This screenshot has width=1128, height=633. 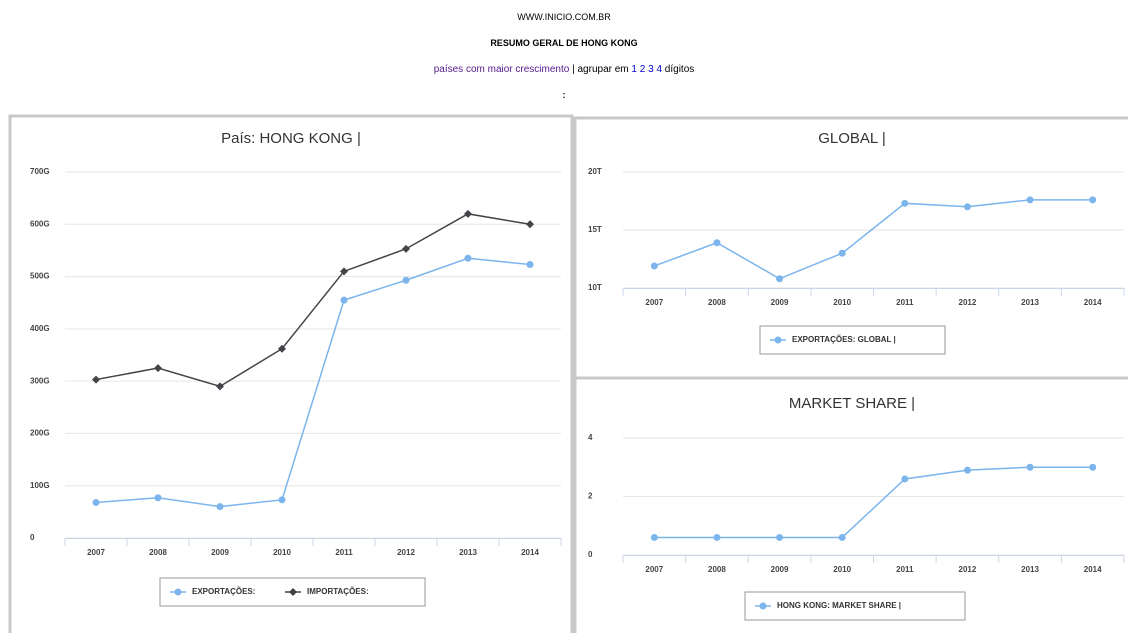 What do you see at coordinates (595, 287) in the screenshot?
I see `y-tick-label: 10T` at bounding box center [595, 287].